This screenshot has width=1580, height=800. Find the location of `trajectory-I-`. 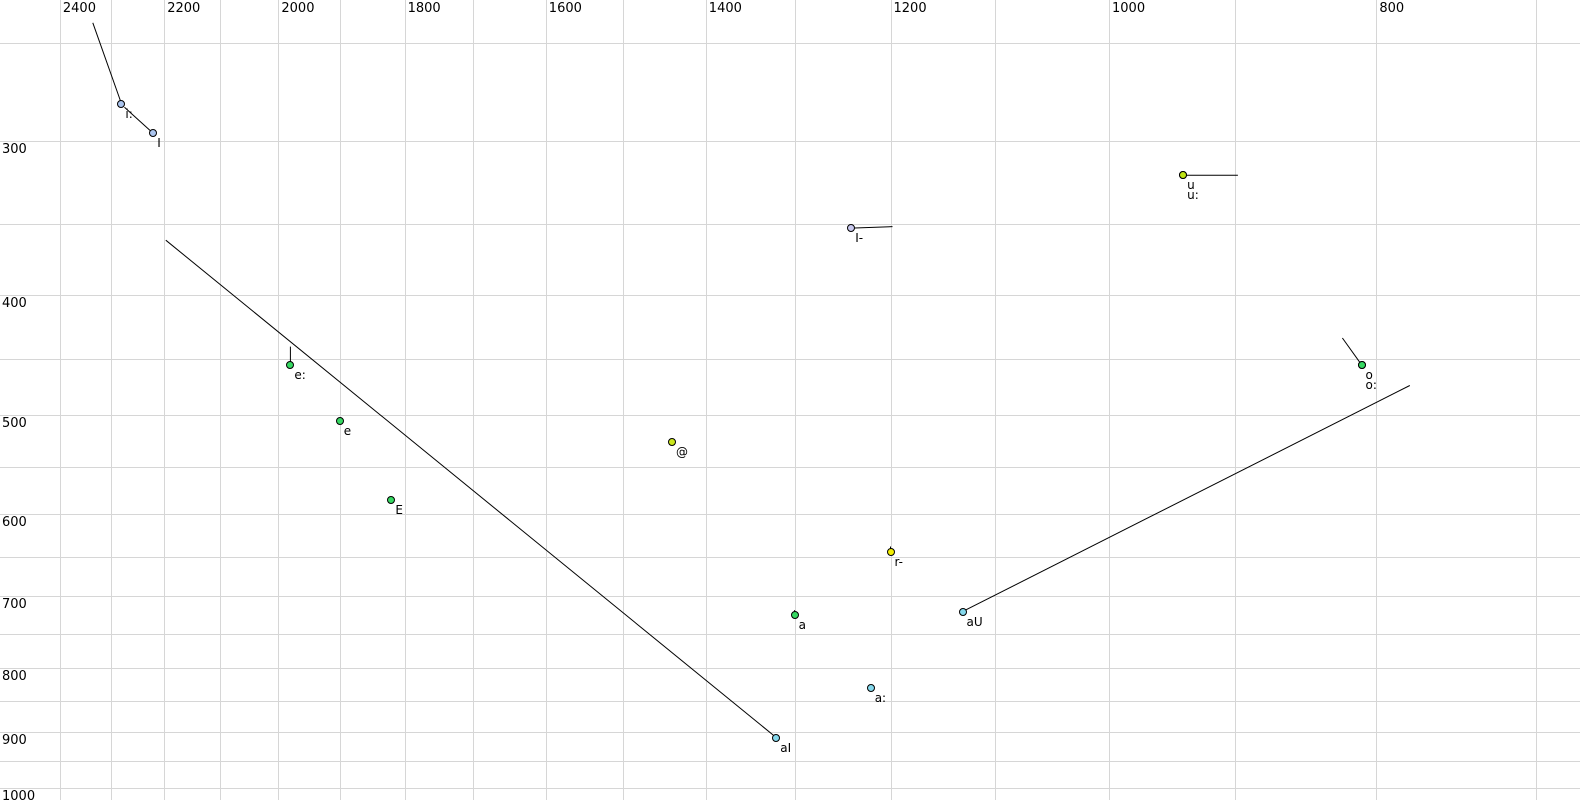

trajectory-I- is located at coordinates (872, 227).